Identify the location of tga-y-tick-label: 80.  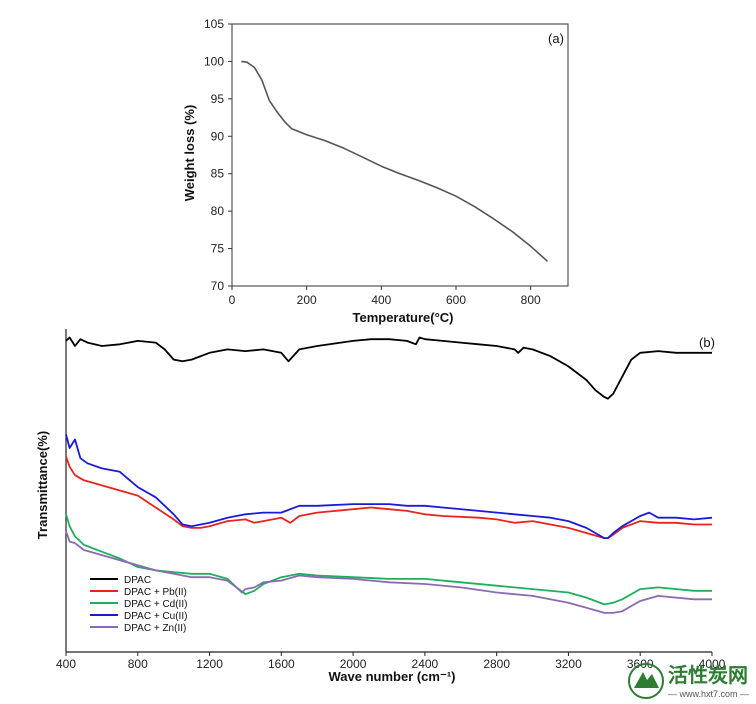
(218, 211).